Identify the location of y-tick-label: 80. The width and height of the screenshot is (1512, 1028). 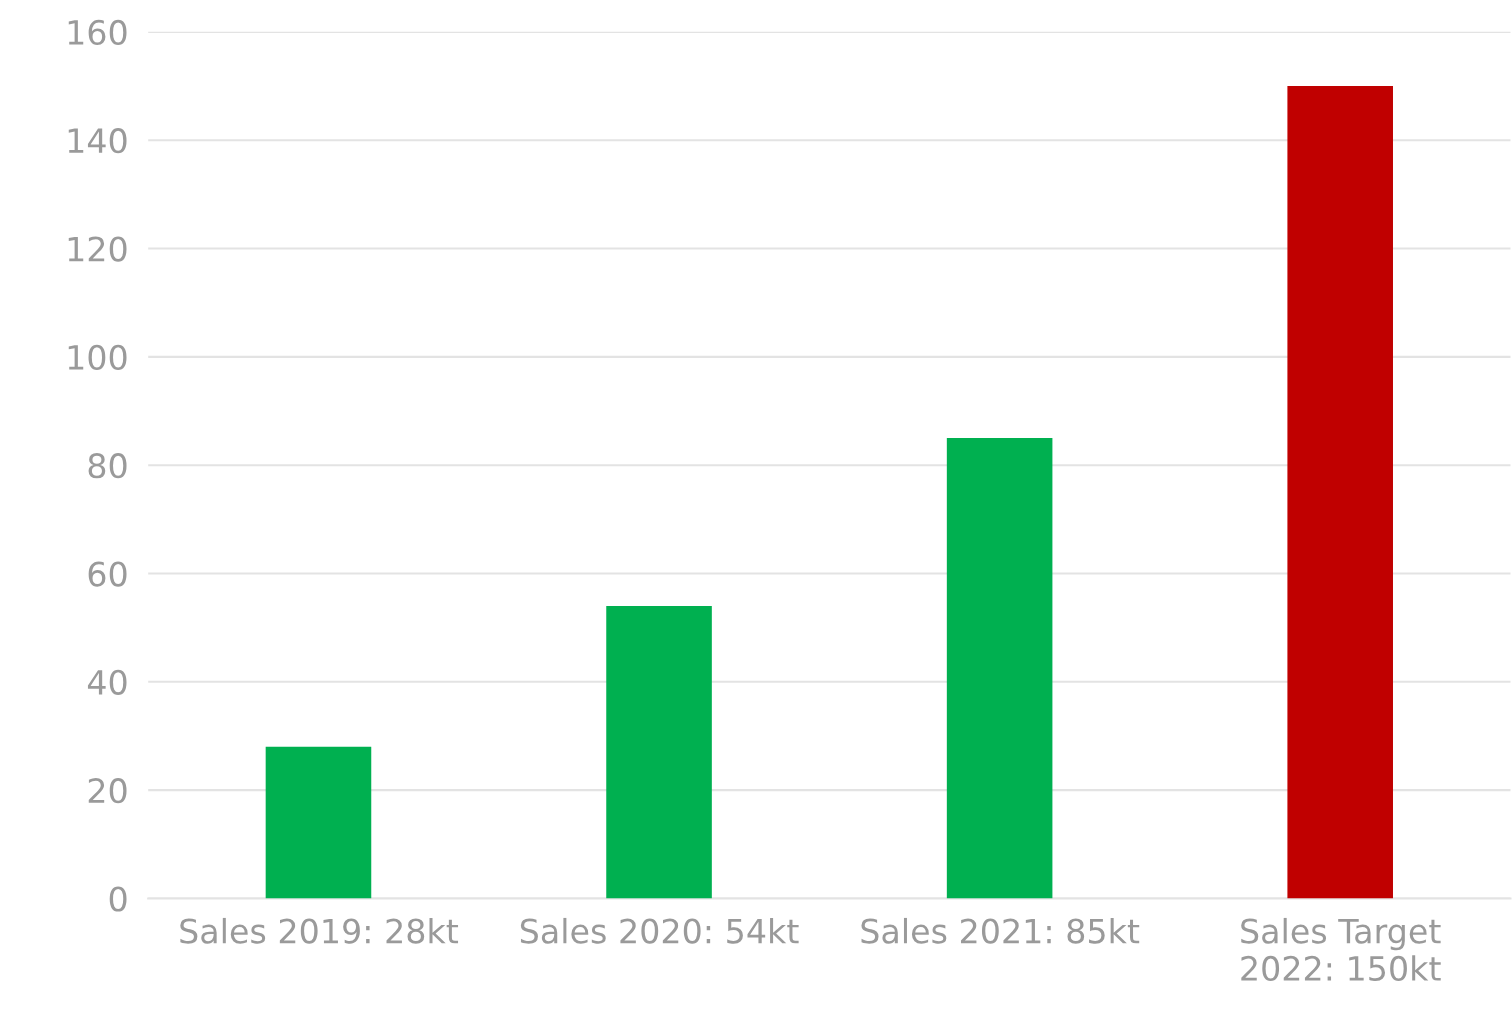
(107, 466).